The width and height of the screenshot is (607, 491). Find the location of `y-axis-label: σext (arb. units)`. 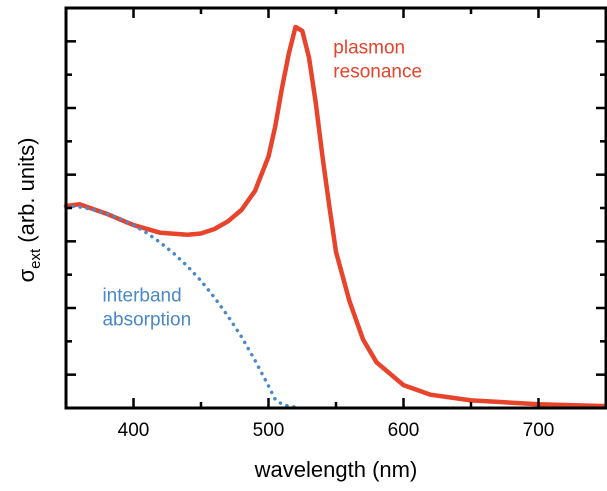

y-axis-label: σext (arb. units) is located at coordinates (29, 210).